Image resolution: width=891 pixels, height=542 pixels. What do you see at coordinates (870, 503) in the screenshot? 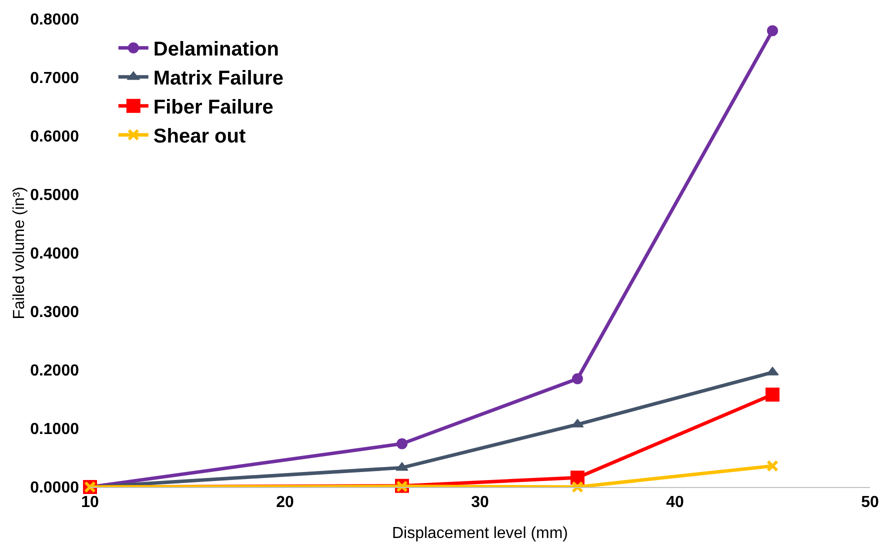
I see `x-tick-label: 50` at bounding box center [870, 503].